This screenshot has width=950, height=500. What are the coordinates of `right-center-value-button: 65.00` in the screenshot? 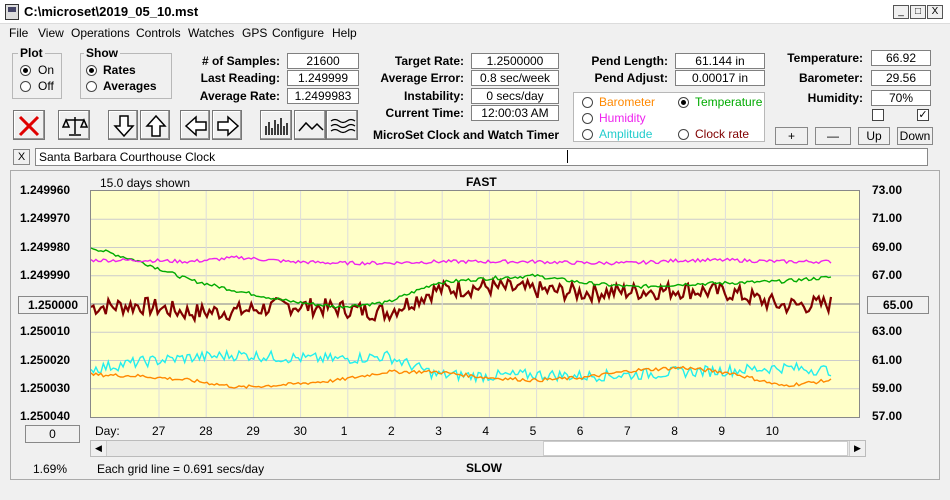 It's located at (898, 305).